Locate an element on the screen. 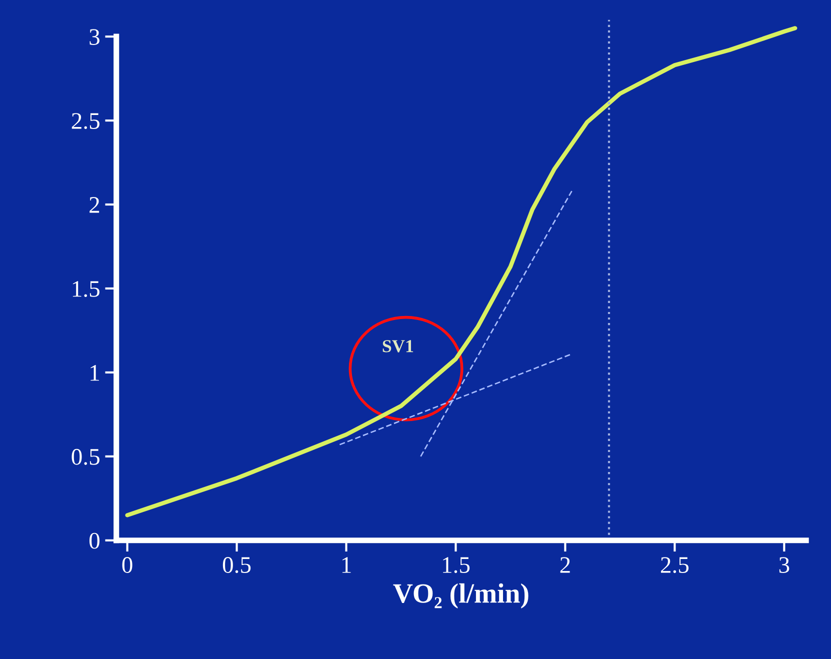 This screenshot has height=659, width=831. x-tick-label: 0 is located at coordinates (127, 565).